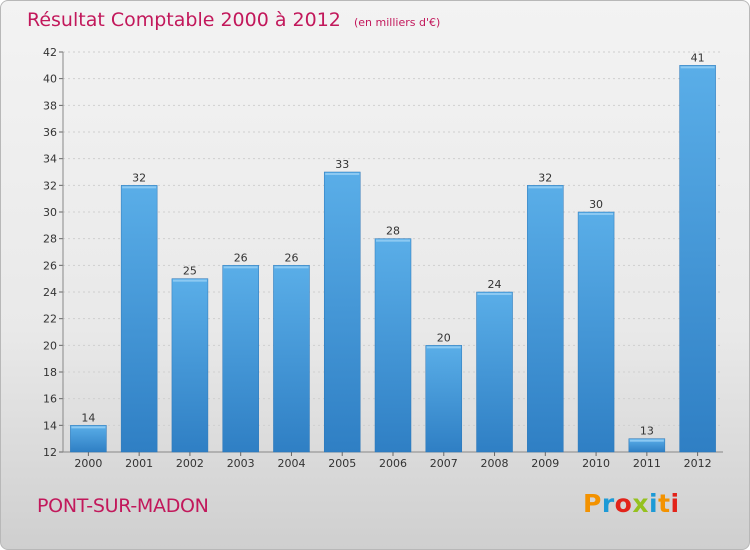  I want to click on x-tick-label: 2005, so click(342, 463).